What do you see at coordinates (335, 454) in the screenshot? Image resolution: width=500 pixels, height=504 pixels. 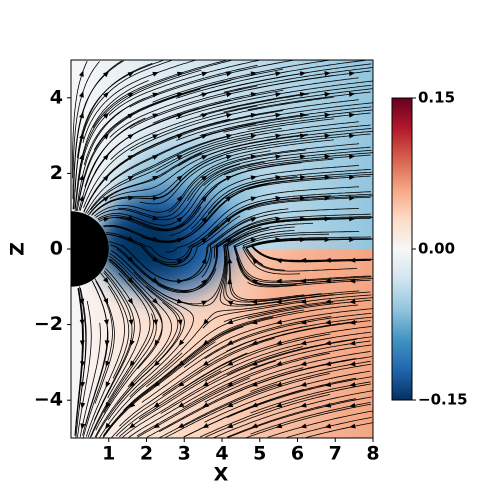 I see `x-tick-label: 7` at bounding box center [335, 454].